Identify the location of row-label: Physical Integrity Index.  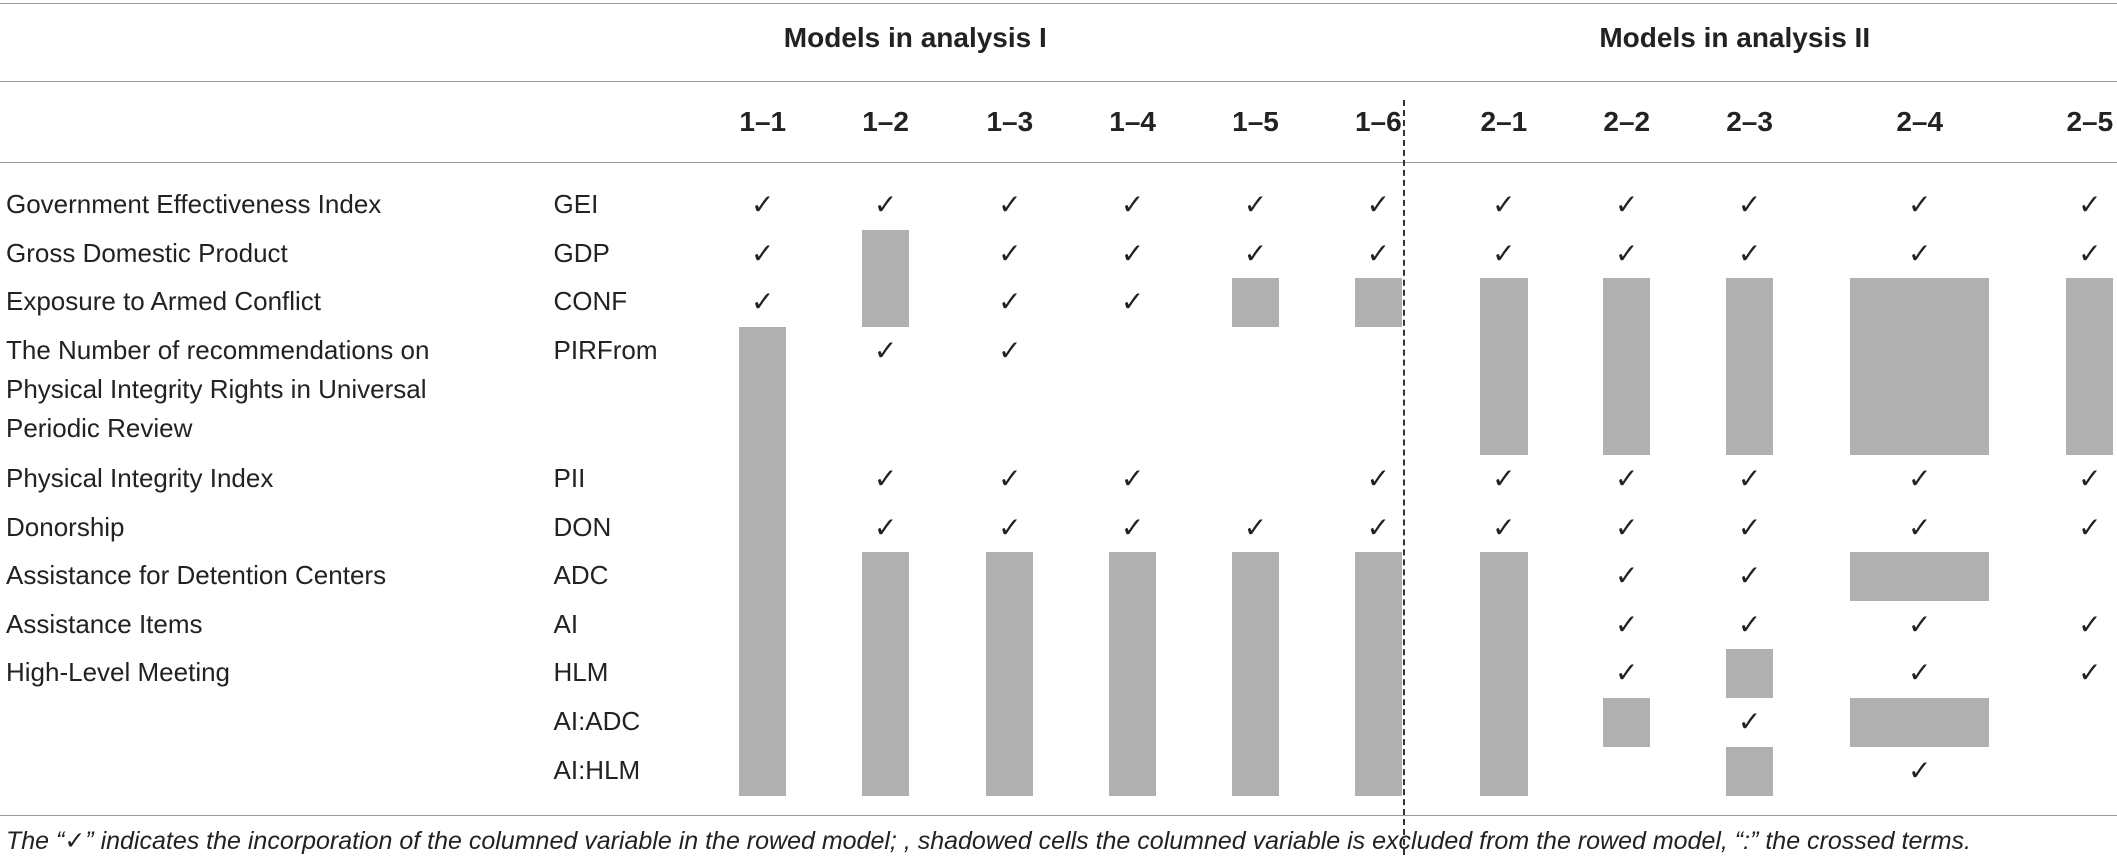
(140, 477).